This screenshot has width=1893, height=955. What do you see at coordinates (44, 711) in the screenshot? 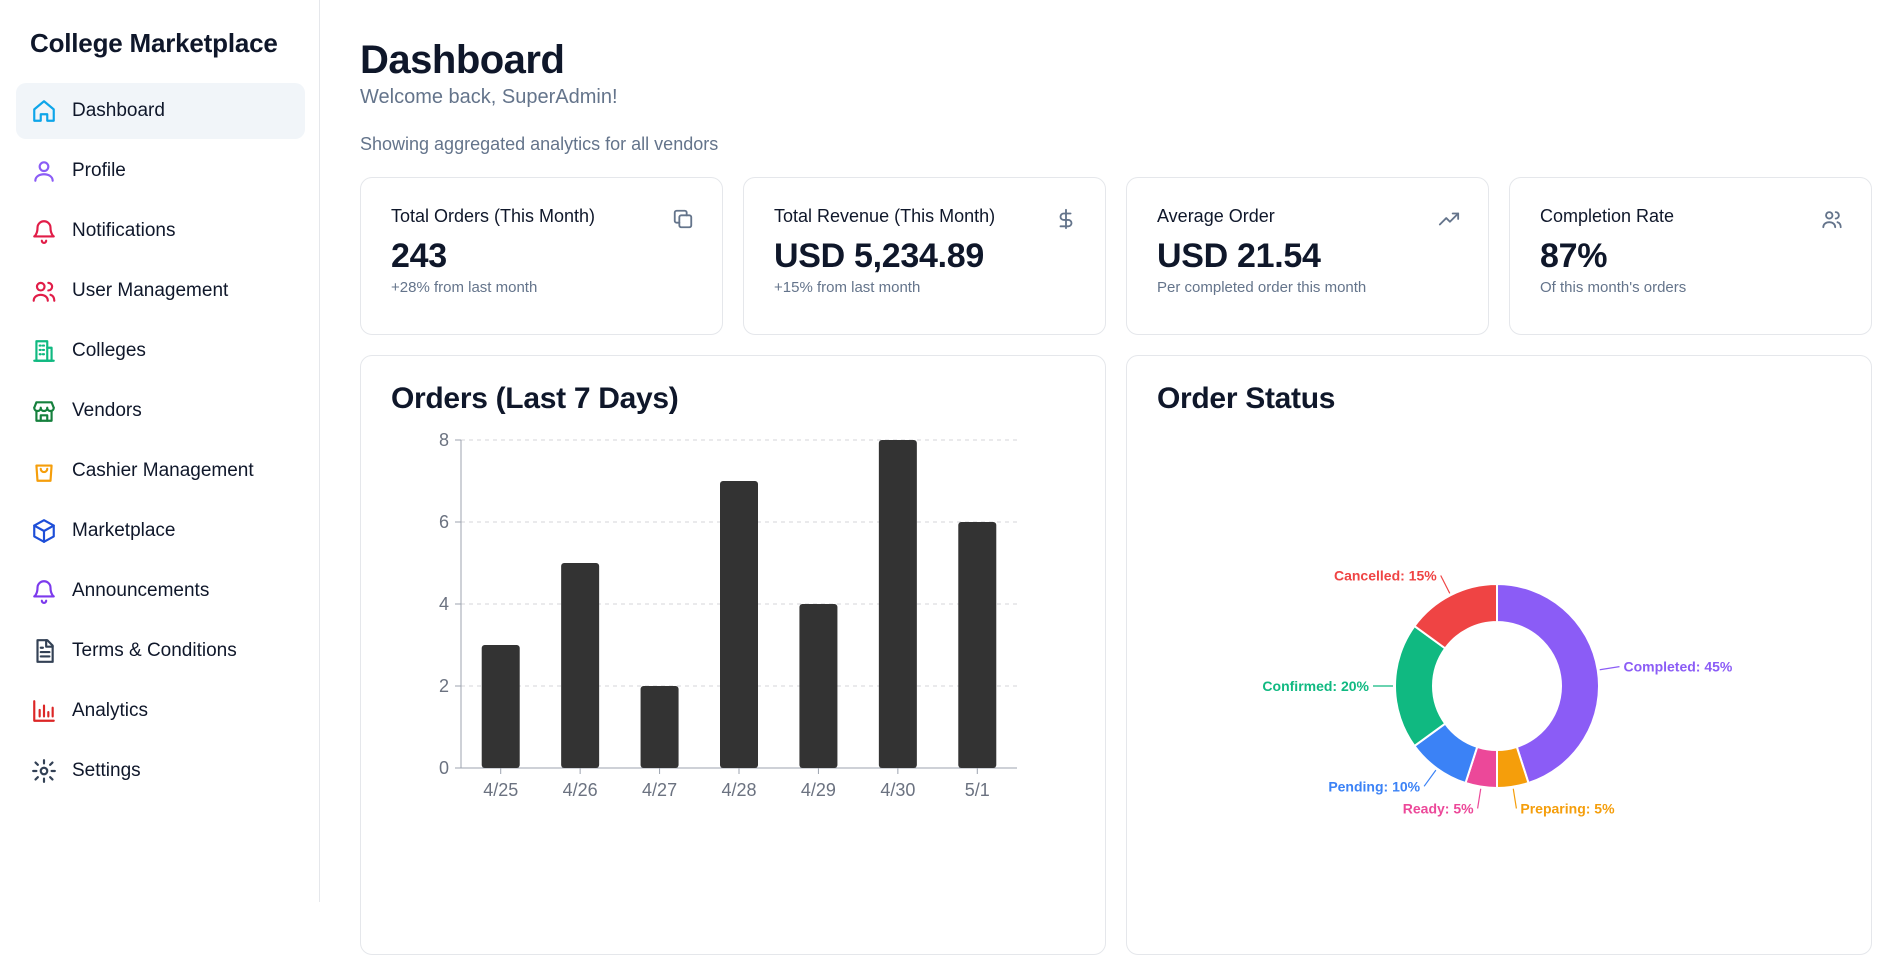
I see `bar-chart-icon` at bounding box center [44, 711].